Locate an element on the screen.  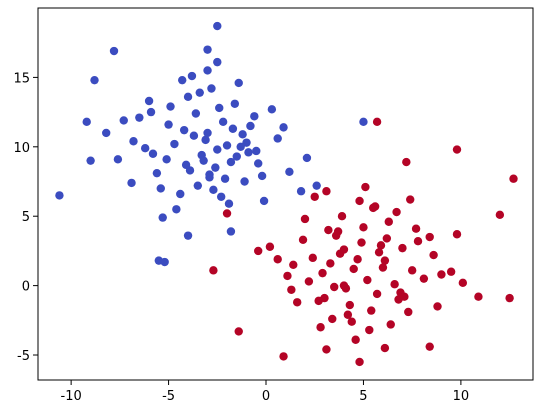
y-tick-label: 15 is located at coordinates (21, 78).